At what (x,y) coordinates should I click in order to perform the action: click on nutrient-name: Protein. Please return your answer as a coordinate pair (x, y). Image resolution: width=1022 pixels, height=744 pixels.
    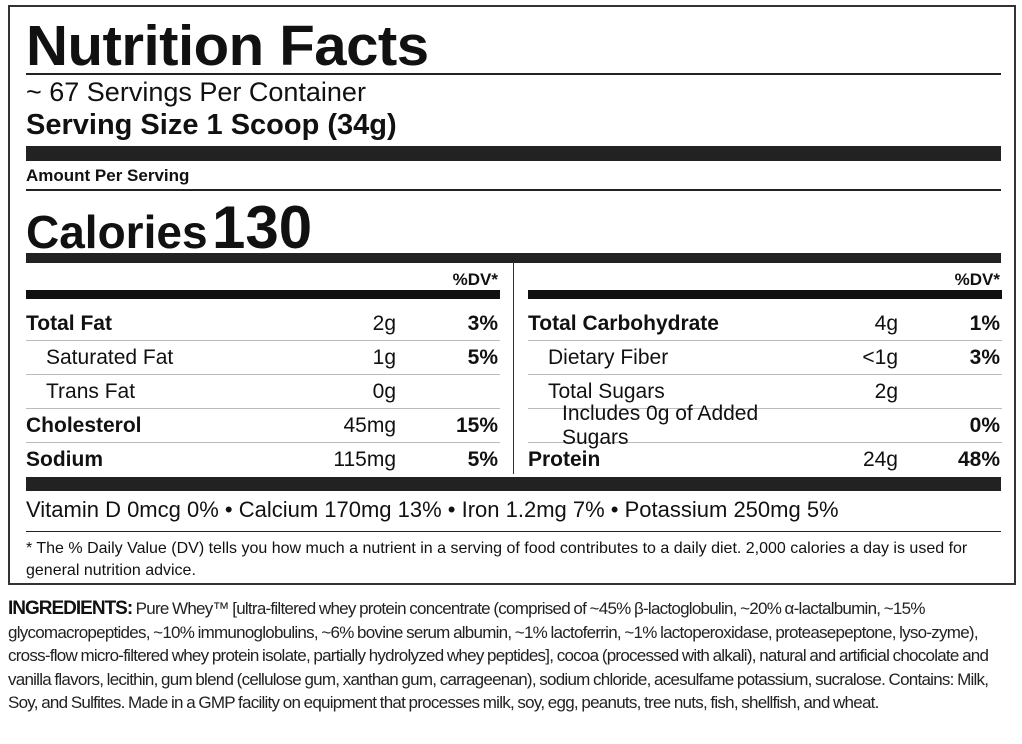
    Looking at the image, I should click on (564, 459).